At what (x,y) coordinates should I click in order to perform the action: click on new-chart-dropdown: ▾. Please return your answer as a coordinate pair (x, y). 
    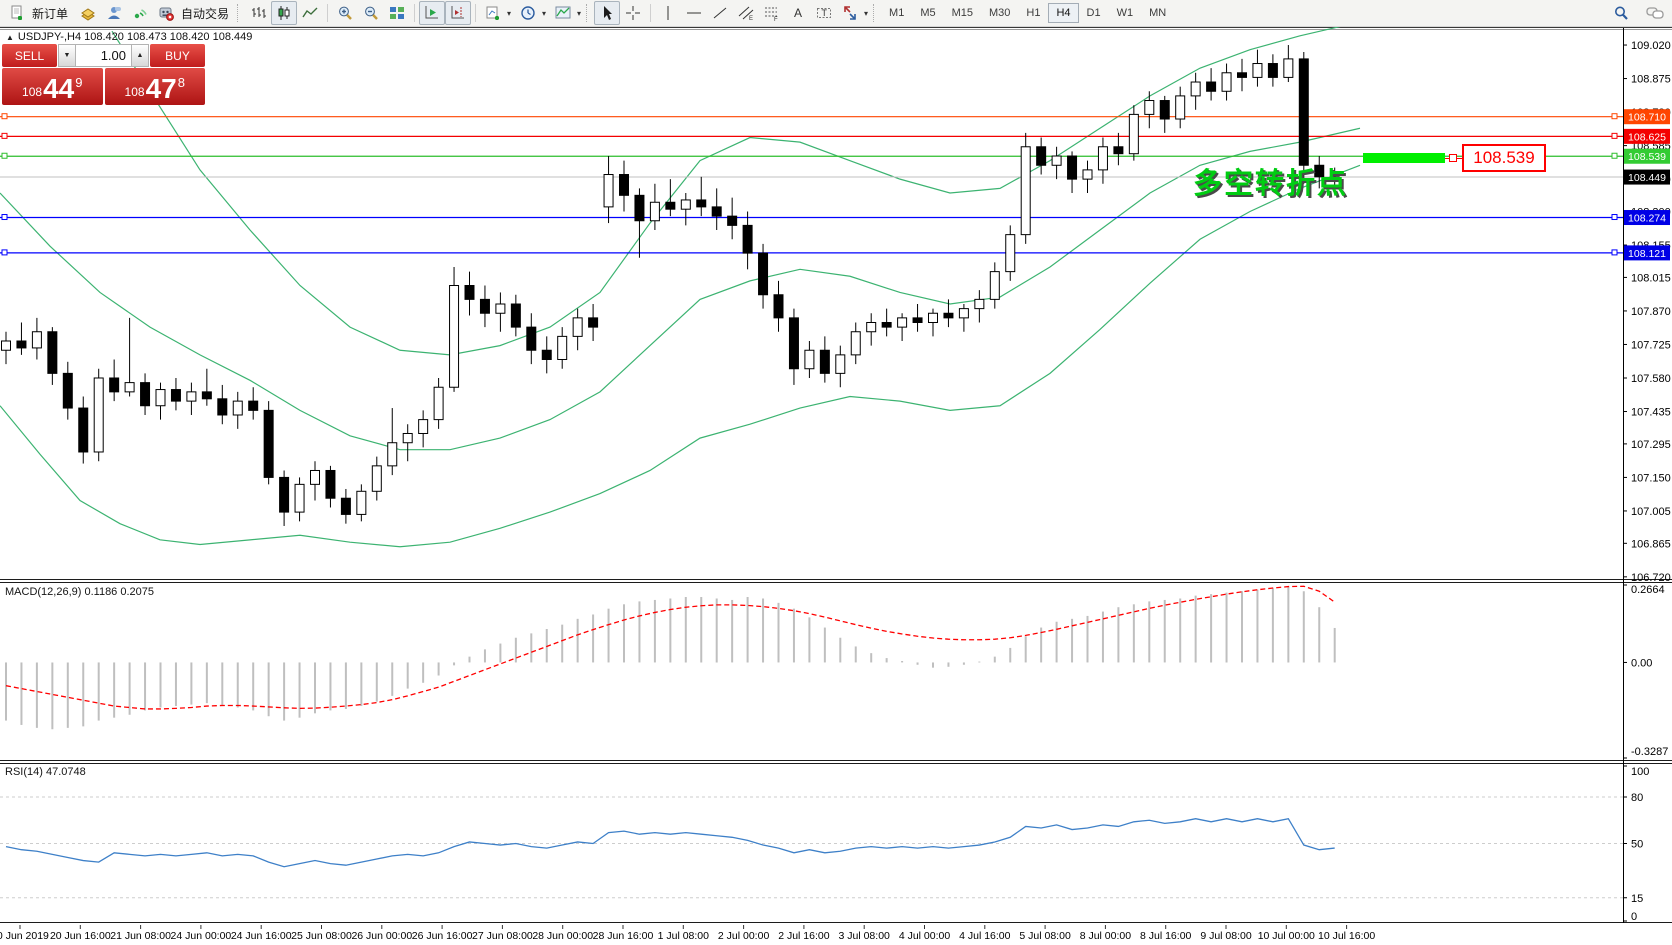
    Looking at the image, I should click on (509, 13).